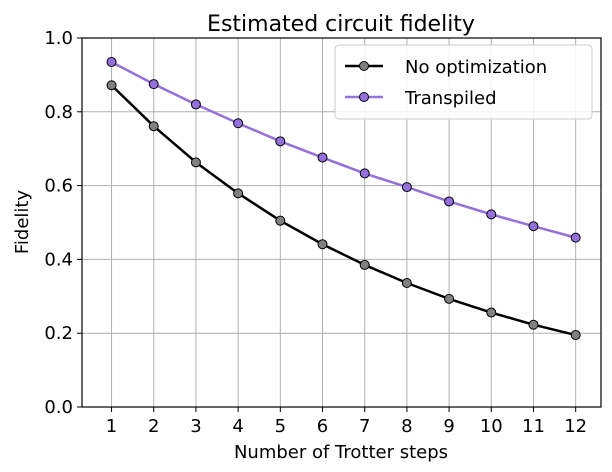 Image resolution: width=612 pixels, height=472 pixels. Describe the element at coordinates (346, 422) in the screenshot. I see `x-axis-ticks: 1 2 3 4 5 6 7 8 9 10 11 12` at that location.